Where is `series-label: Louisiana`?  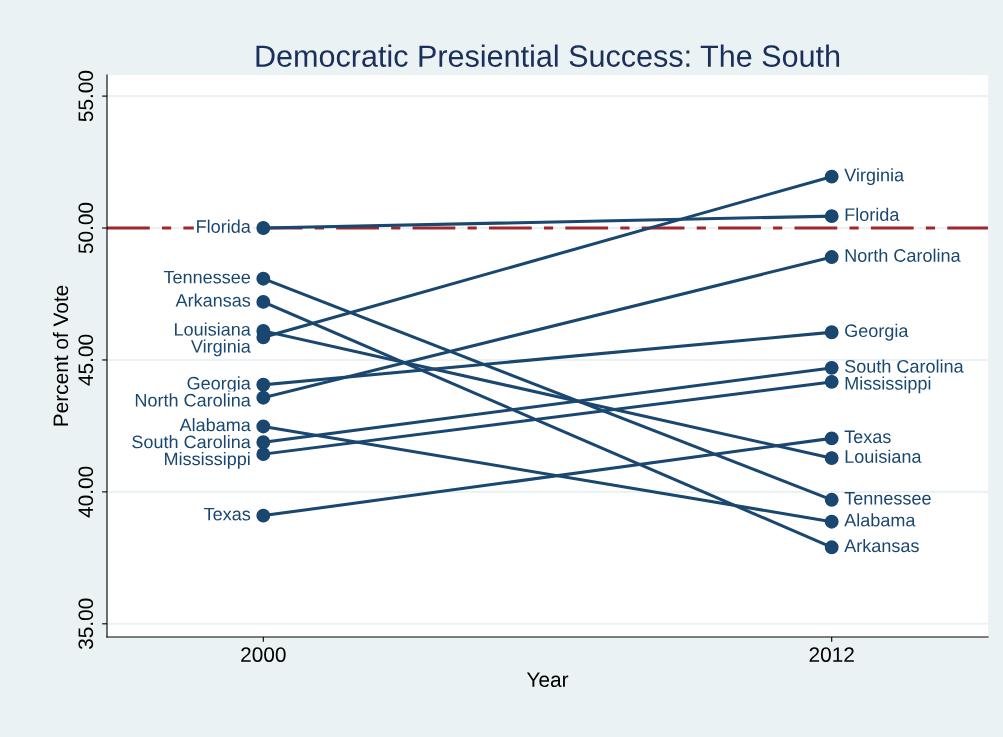 series-label: Louisiana is located at coordinates (212, 329).